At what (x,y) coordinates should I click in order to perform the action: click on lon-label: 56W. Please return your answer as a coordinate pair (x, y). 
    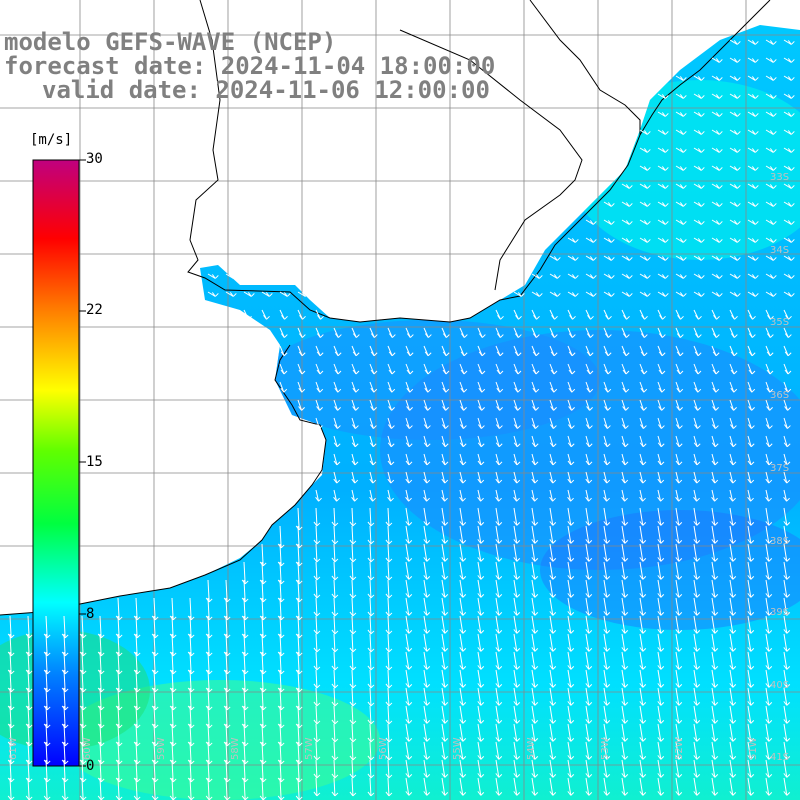
    Looking at the image, I should click on (383, 748).